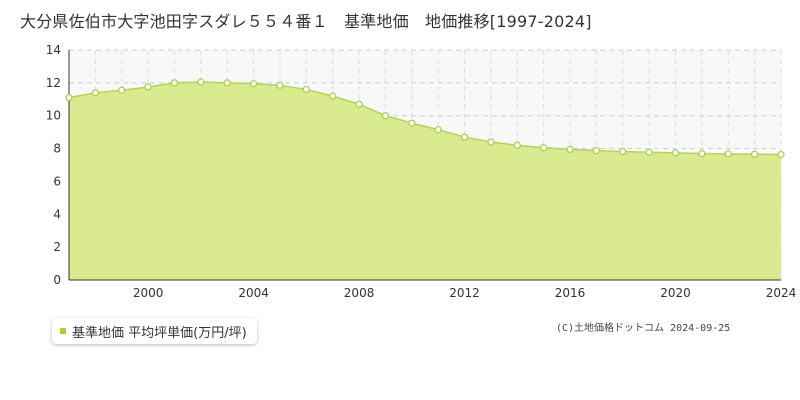 The image size is (800, 400). Describe the element at coordinates (53, 50) in the screenshot. I see `y-tick-label: 14` at that location.